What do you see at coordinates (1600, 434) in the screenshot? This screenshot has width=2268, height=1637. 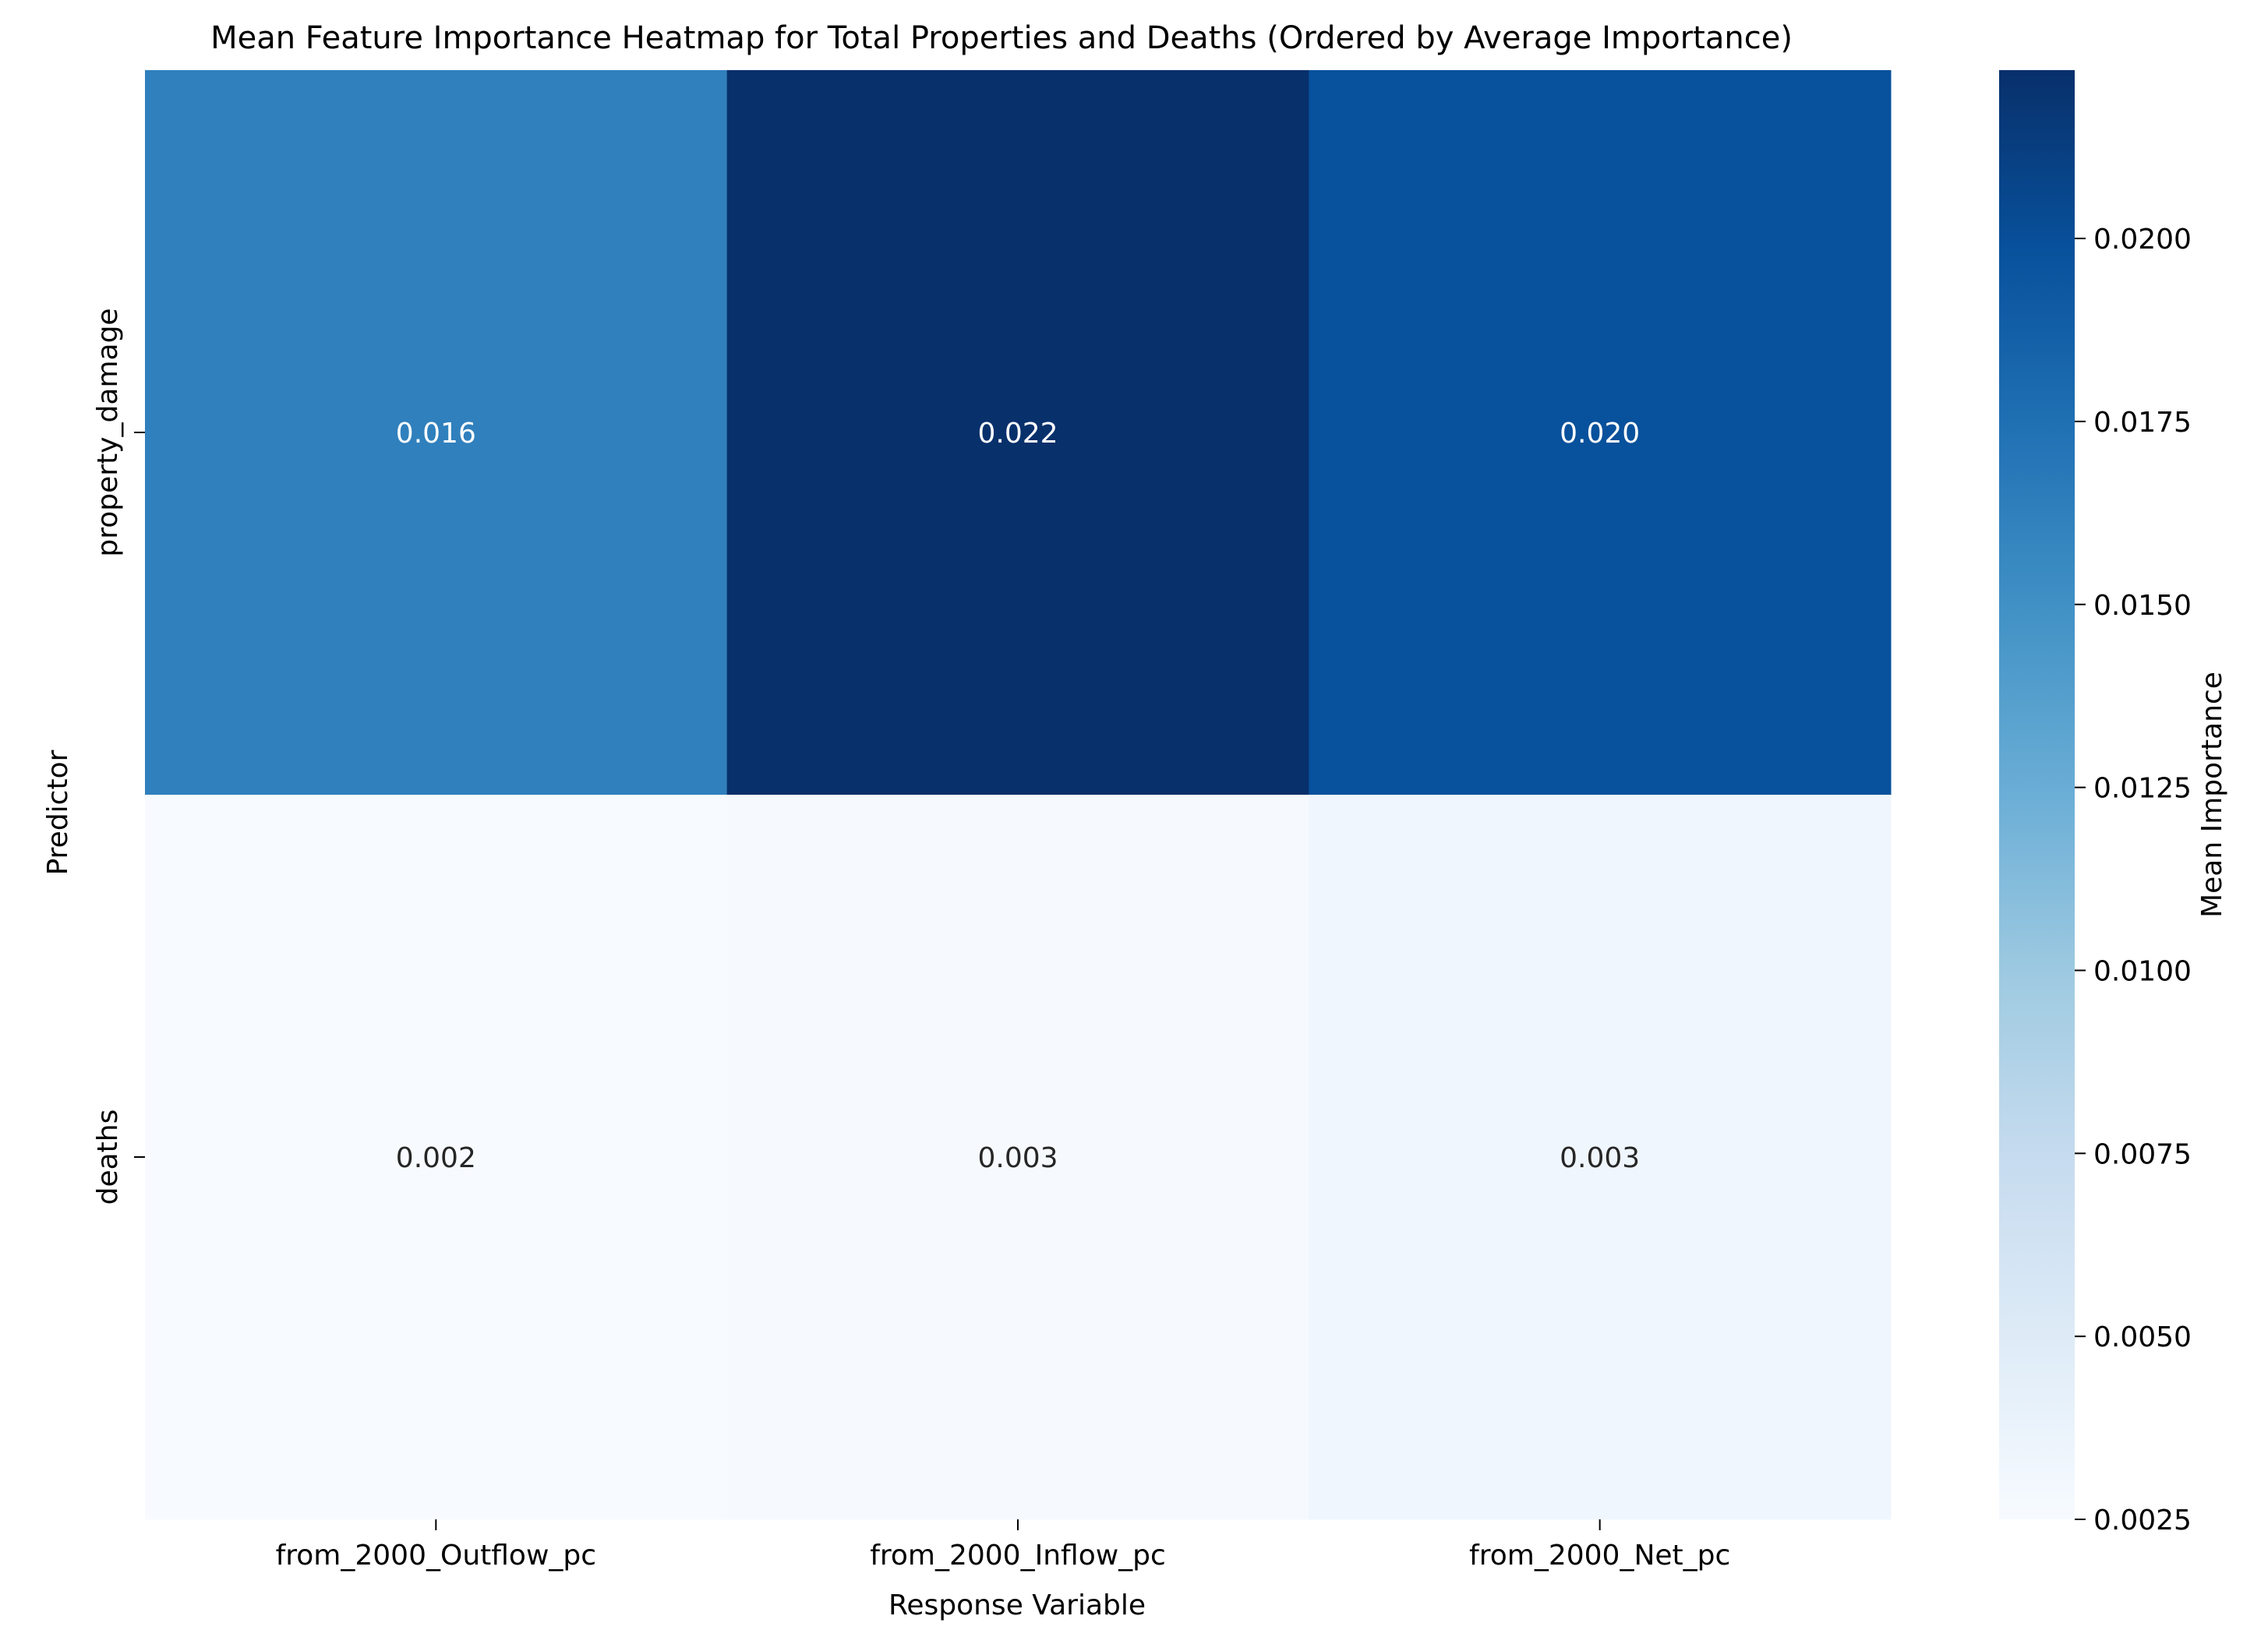 I see `heatmap-cell-value: 0.020` at bounding box center [1600, 434].